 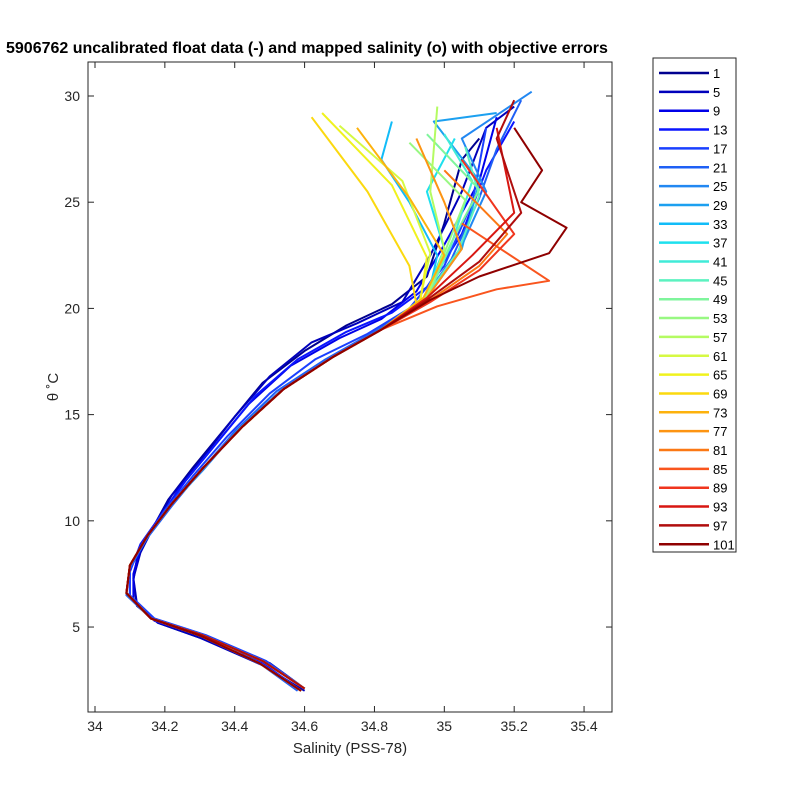 What do you see at coordinates (72, 96) in the screenshot?
I see `y-tick-label: 30` at bounding box center [72, 96].